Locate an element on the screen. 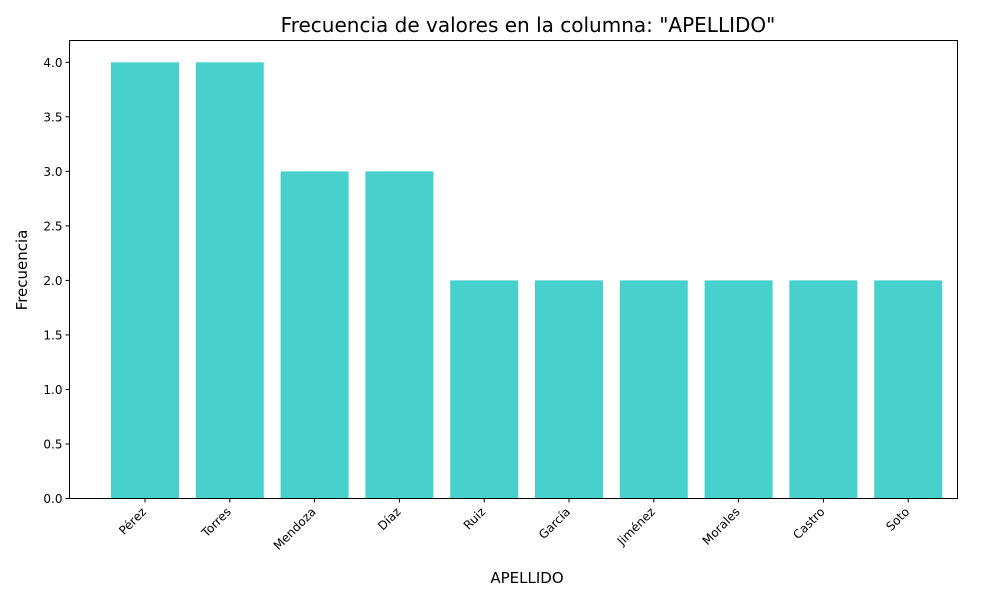  y-axis: 0.0 0.5 1.0 1.5 2.0 2.5 3.0 3.5 4.0 is located at coordinates (56, 281).